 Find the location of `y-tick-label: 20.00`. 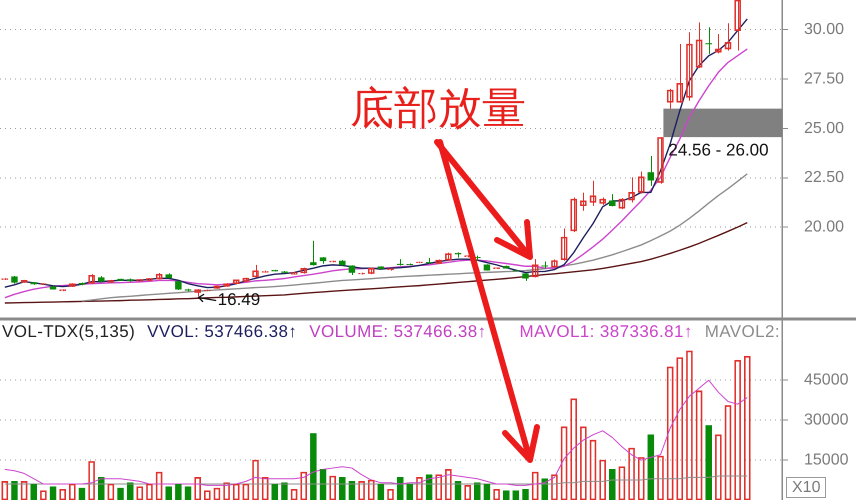

y-tick-label: 20.00 is located at coordinates (824, 227).